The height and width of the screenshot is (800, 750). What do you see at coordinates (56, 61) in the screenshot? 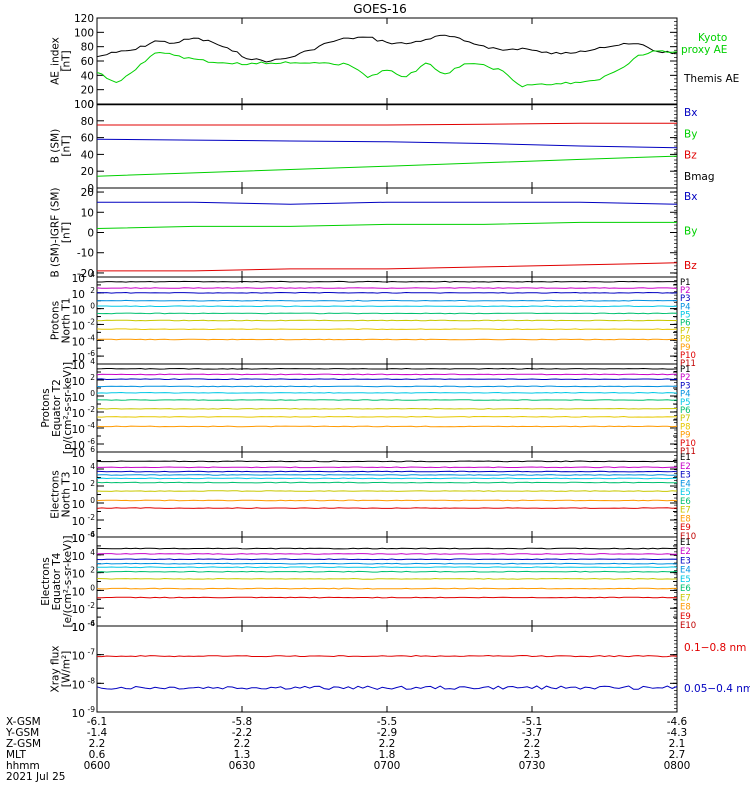
I see `y-axis-label: AE_index` at bounding box center [56, 61].